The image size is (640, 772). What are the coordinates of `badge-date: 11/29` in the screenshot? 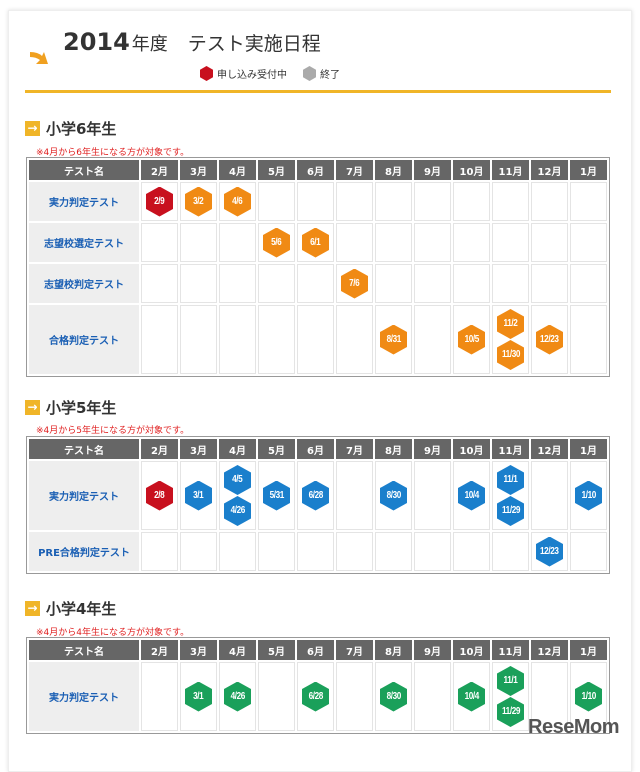 It's located at (510, 510).